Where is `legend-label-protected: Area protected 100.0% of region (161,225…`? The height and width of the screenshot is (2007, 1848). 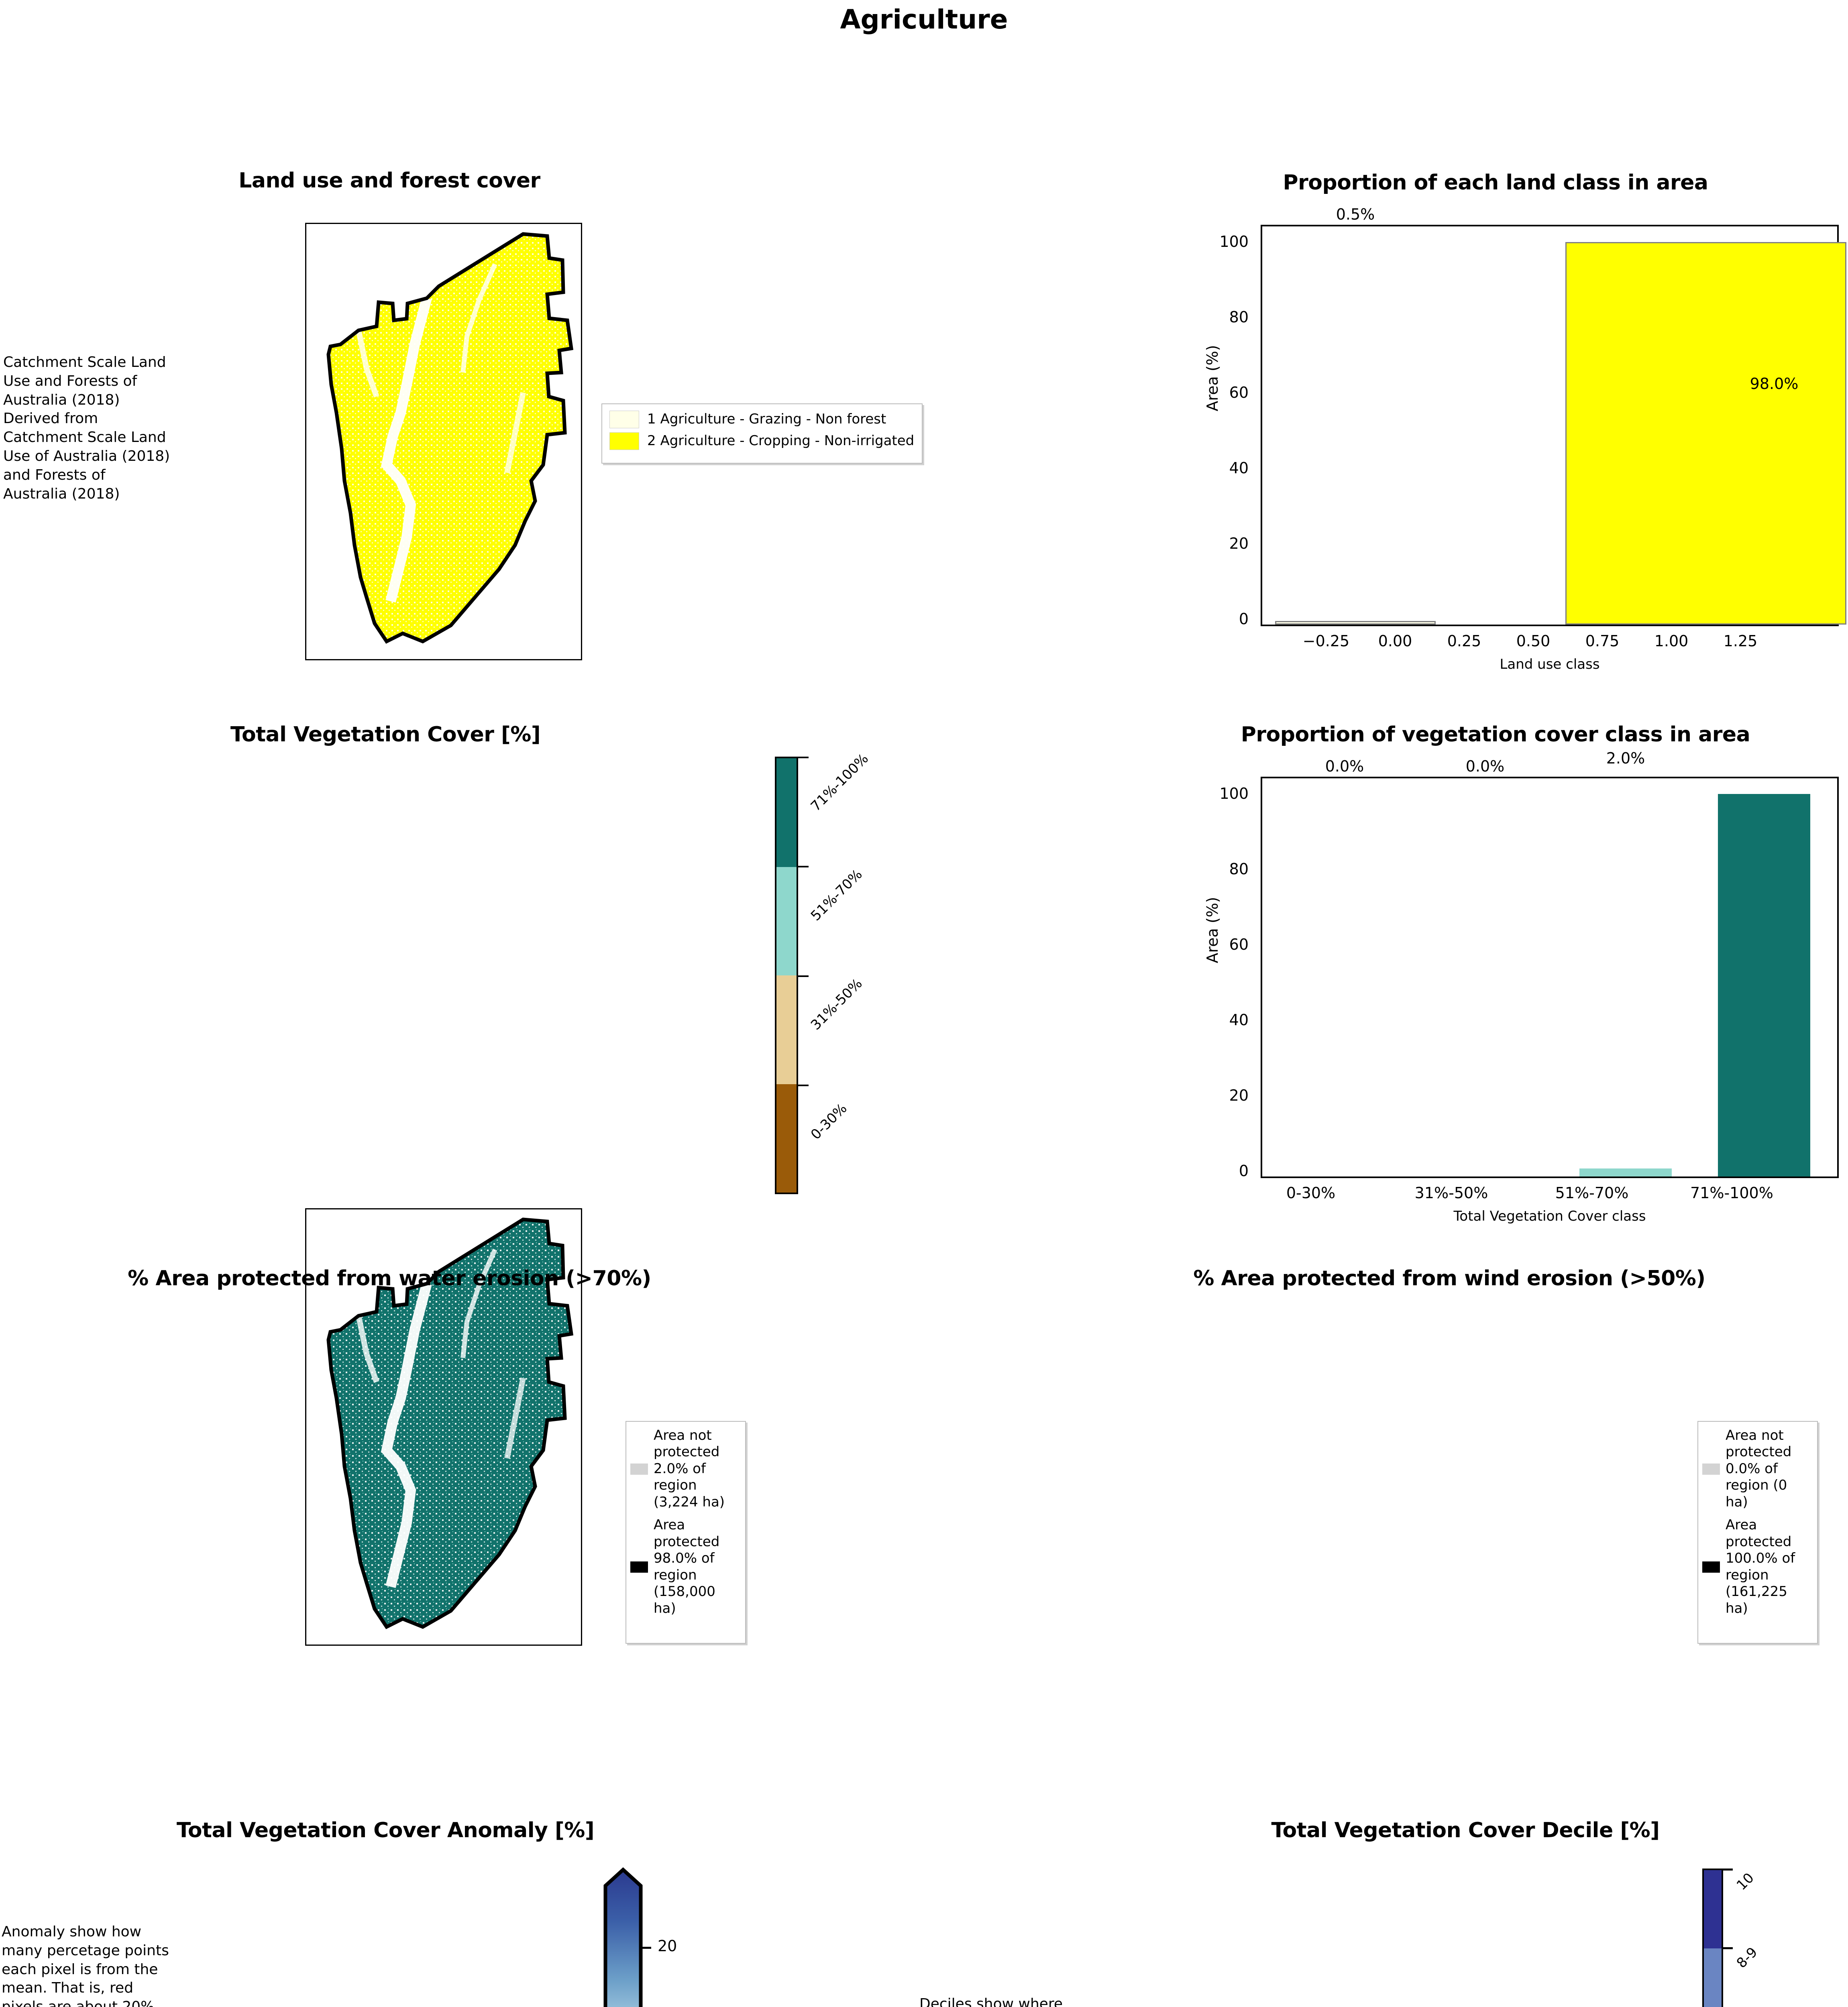
legend-label-protected: Area protected 100.0% of region (161,225… is located at coordinates (1760, 1566).